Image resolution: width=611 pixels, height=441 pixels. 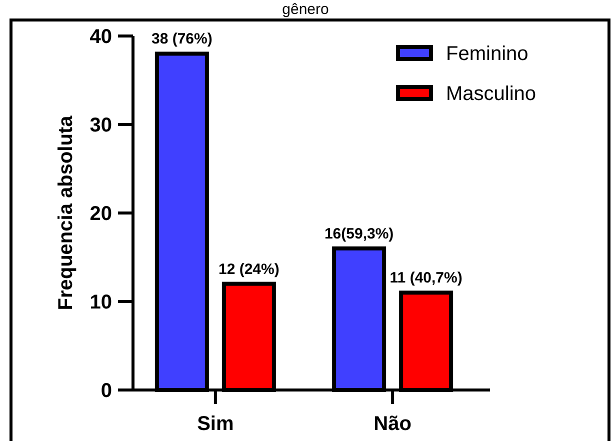 What do you see at coordinates (101, 37) in the screenshot?
I see `y-tick-label: 40` at bounding box center [101, 37].